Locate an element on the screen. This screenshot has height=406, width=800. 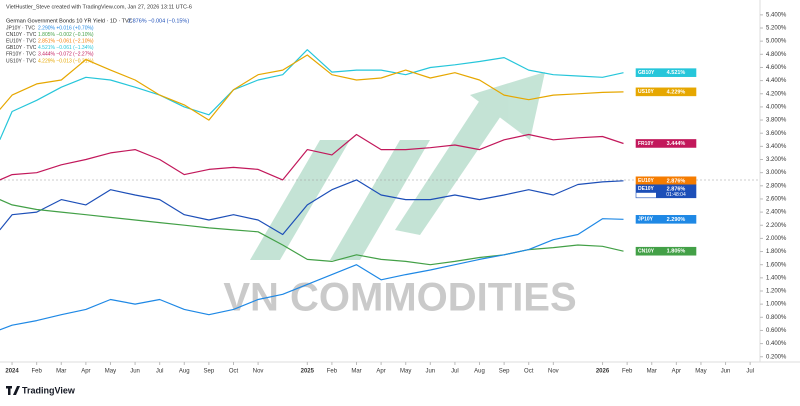
y-tick-label: 0.400% is located at coordinates (776, 344).